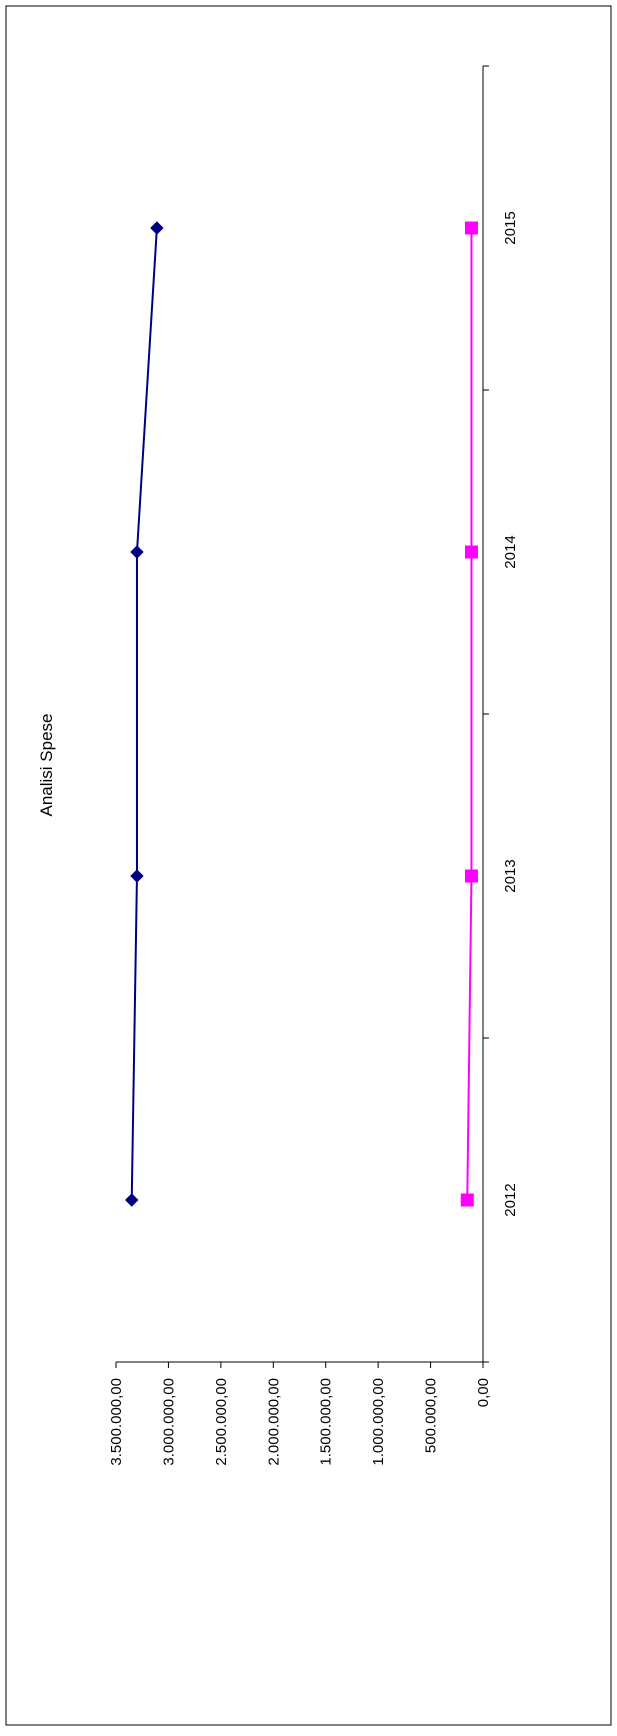 The image size is (617, 1736). What do you see at coordinates (510, 875) in the screenshot?
I see `category-label: 2013` at bounding box center [510, 875].